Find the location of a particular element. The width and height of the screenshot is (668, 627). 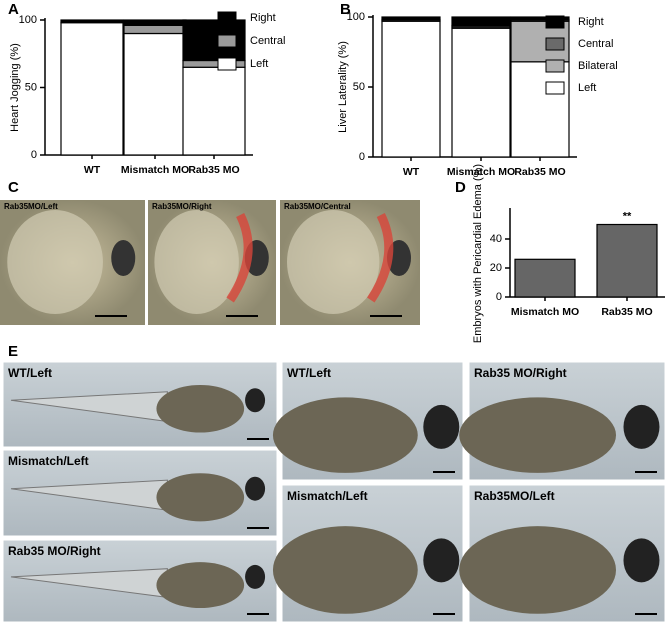

panel-letter: D is located at coordinates (460, 187).